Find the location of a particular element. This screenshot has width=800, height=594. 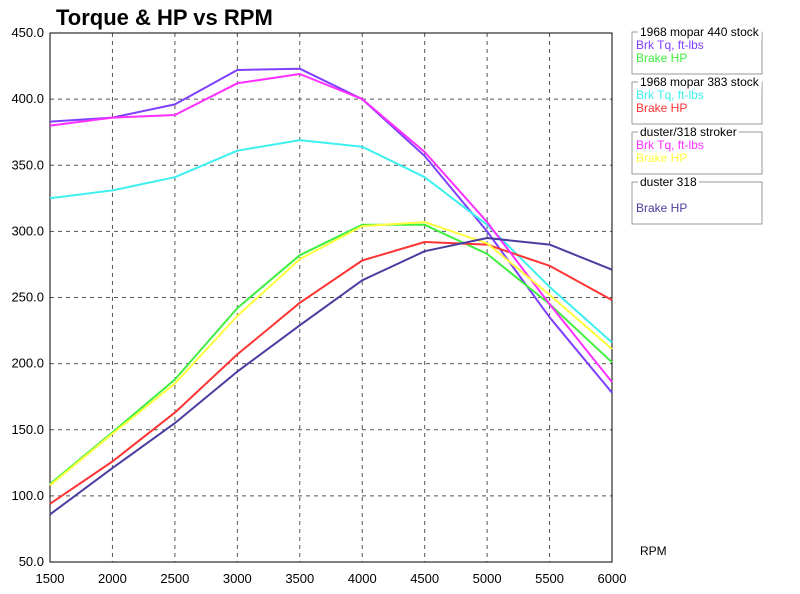

x-tick-label: 3500 is located at coordinates (299, 578).